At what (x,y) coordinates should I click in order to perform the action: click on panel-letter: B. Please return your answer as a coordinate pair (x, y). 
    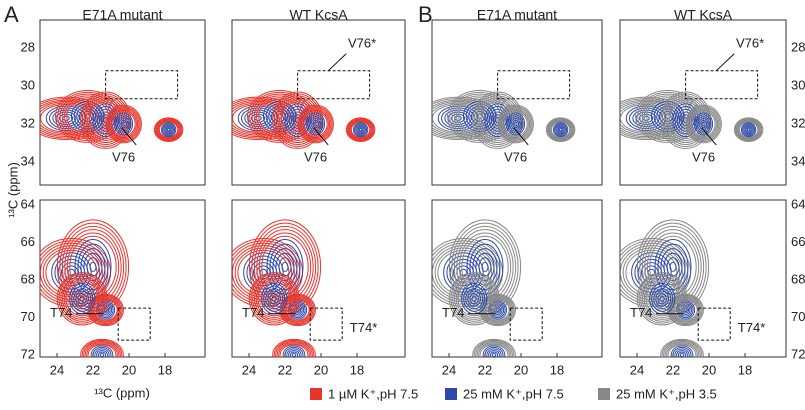
    Looking at the image, I should click on (425, 14).